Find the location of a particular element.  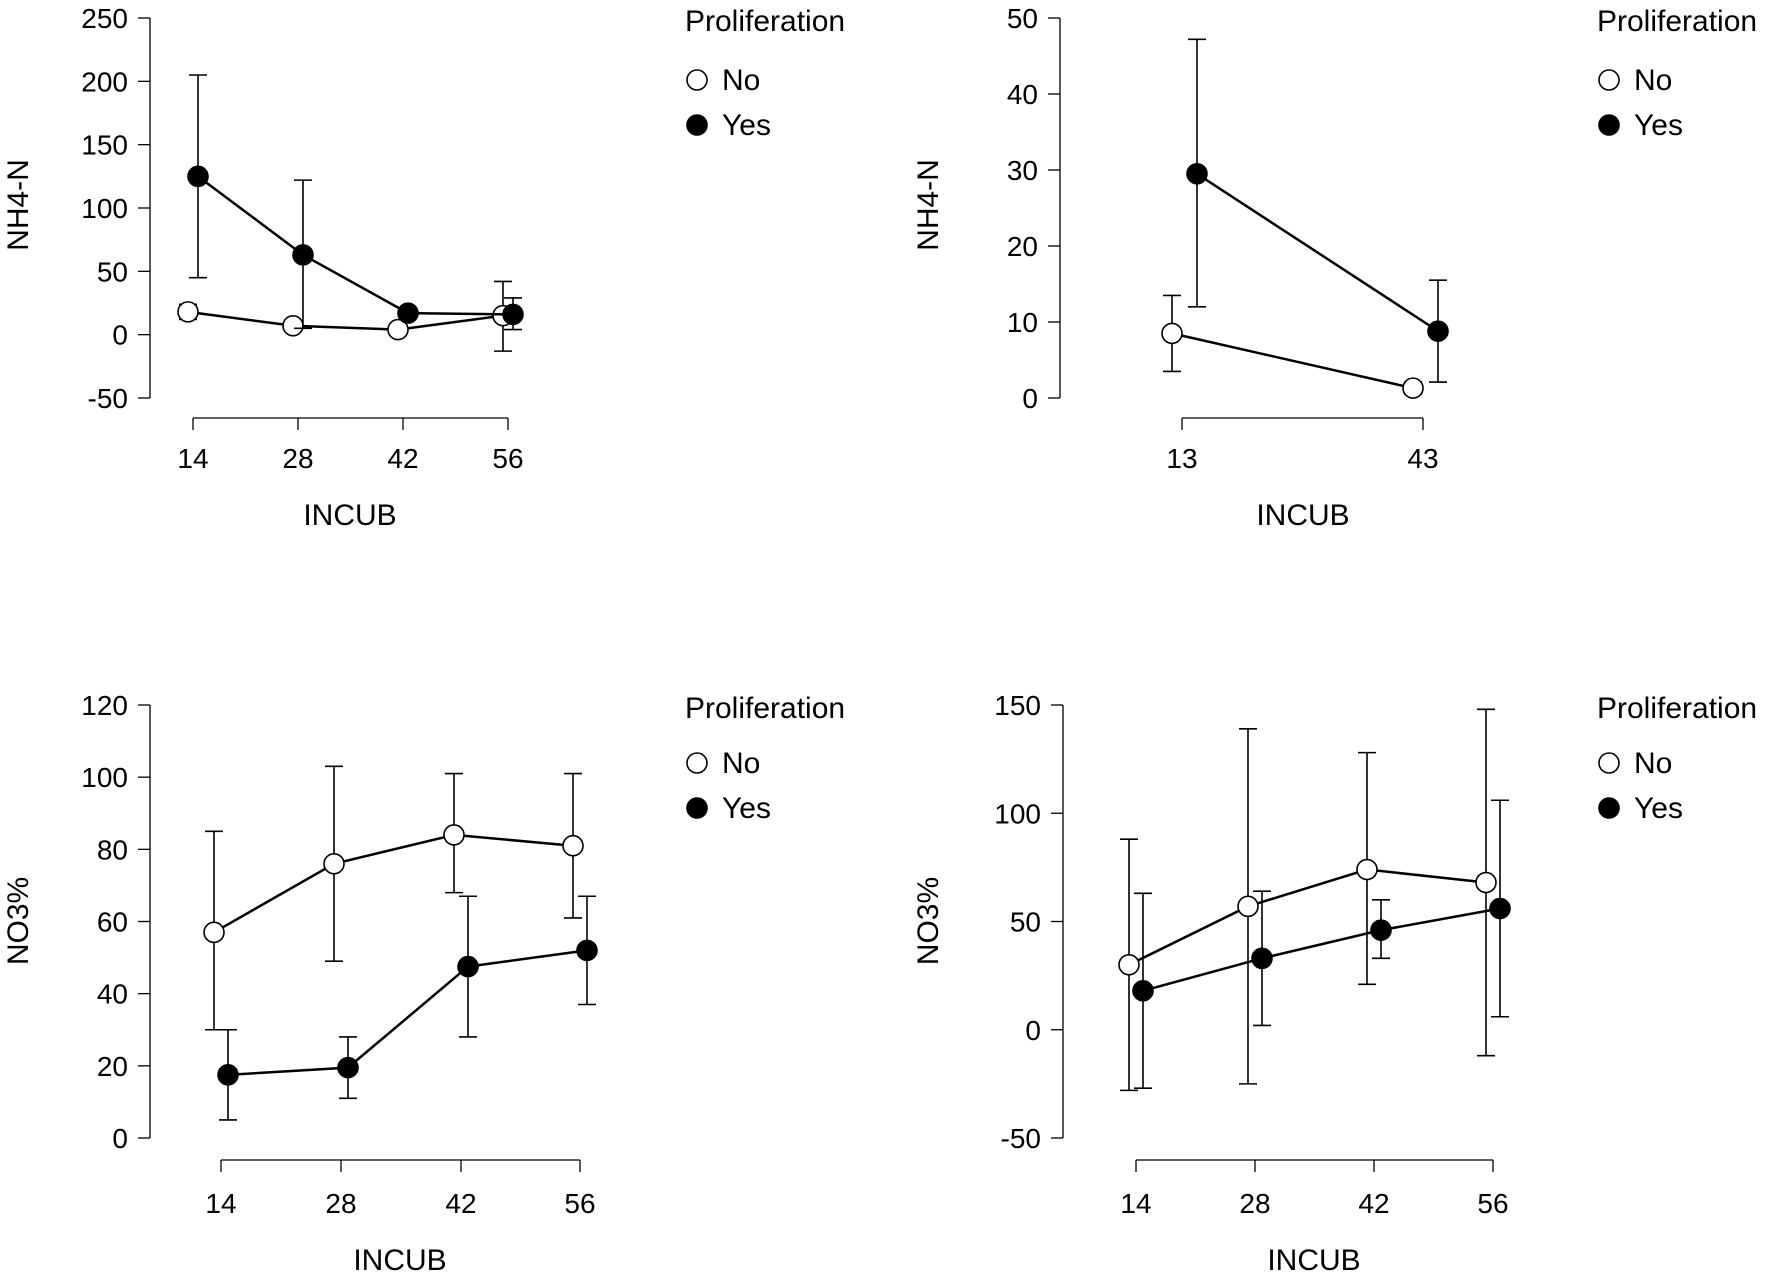

x-tick-label: 13 is located at coordinates (1181, 458).